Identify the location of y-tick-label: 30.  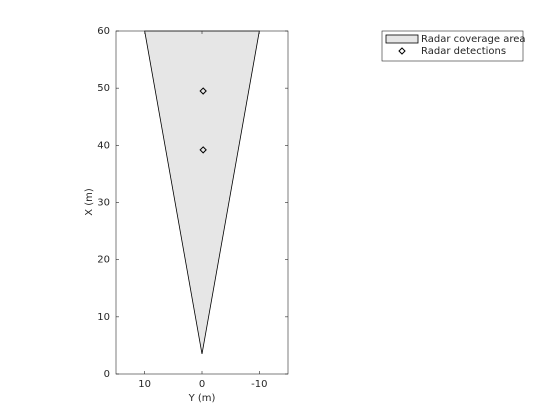
(103, 203).